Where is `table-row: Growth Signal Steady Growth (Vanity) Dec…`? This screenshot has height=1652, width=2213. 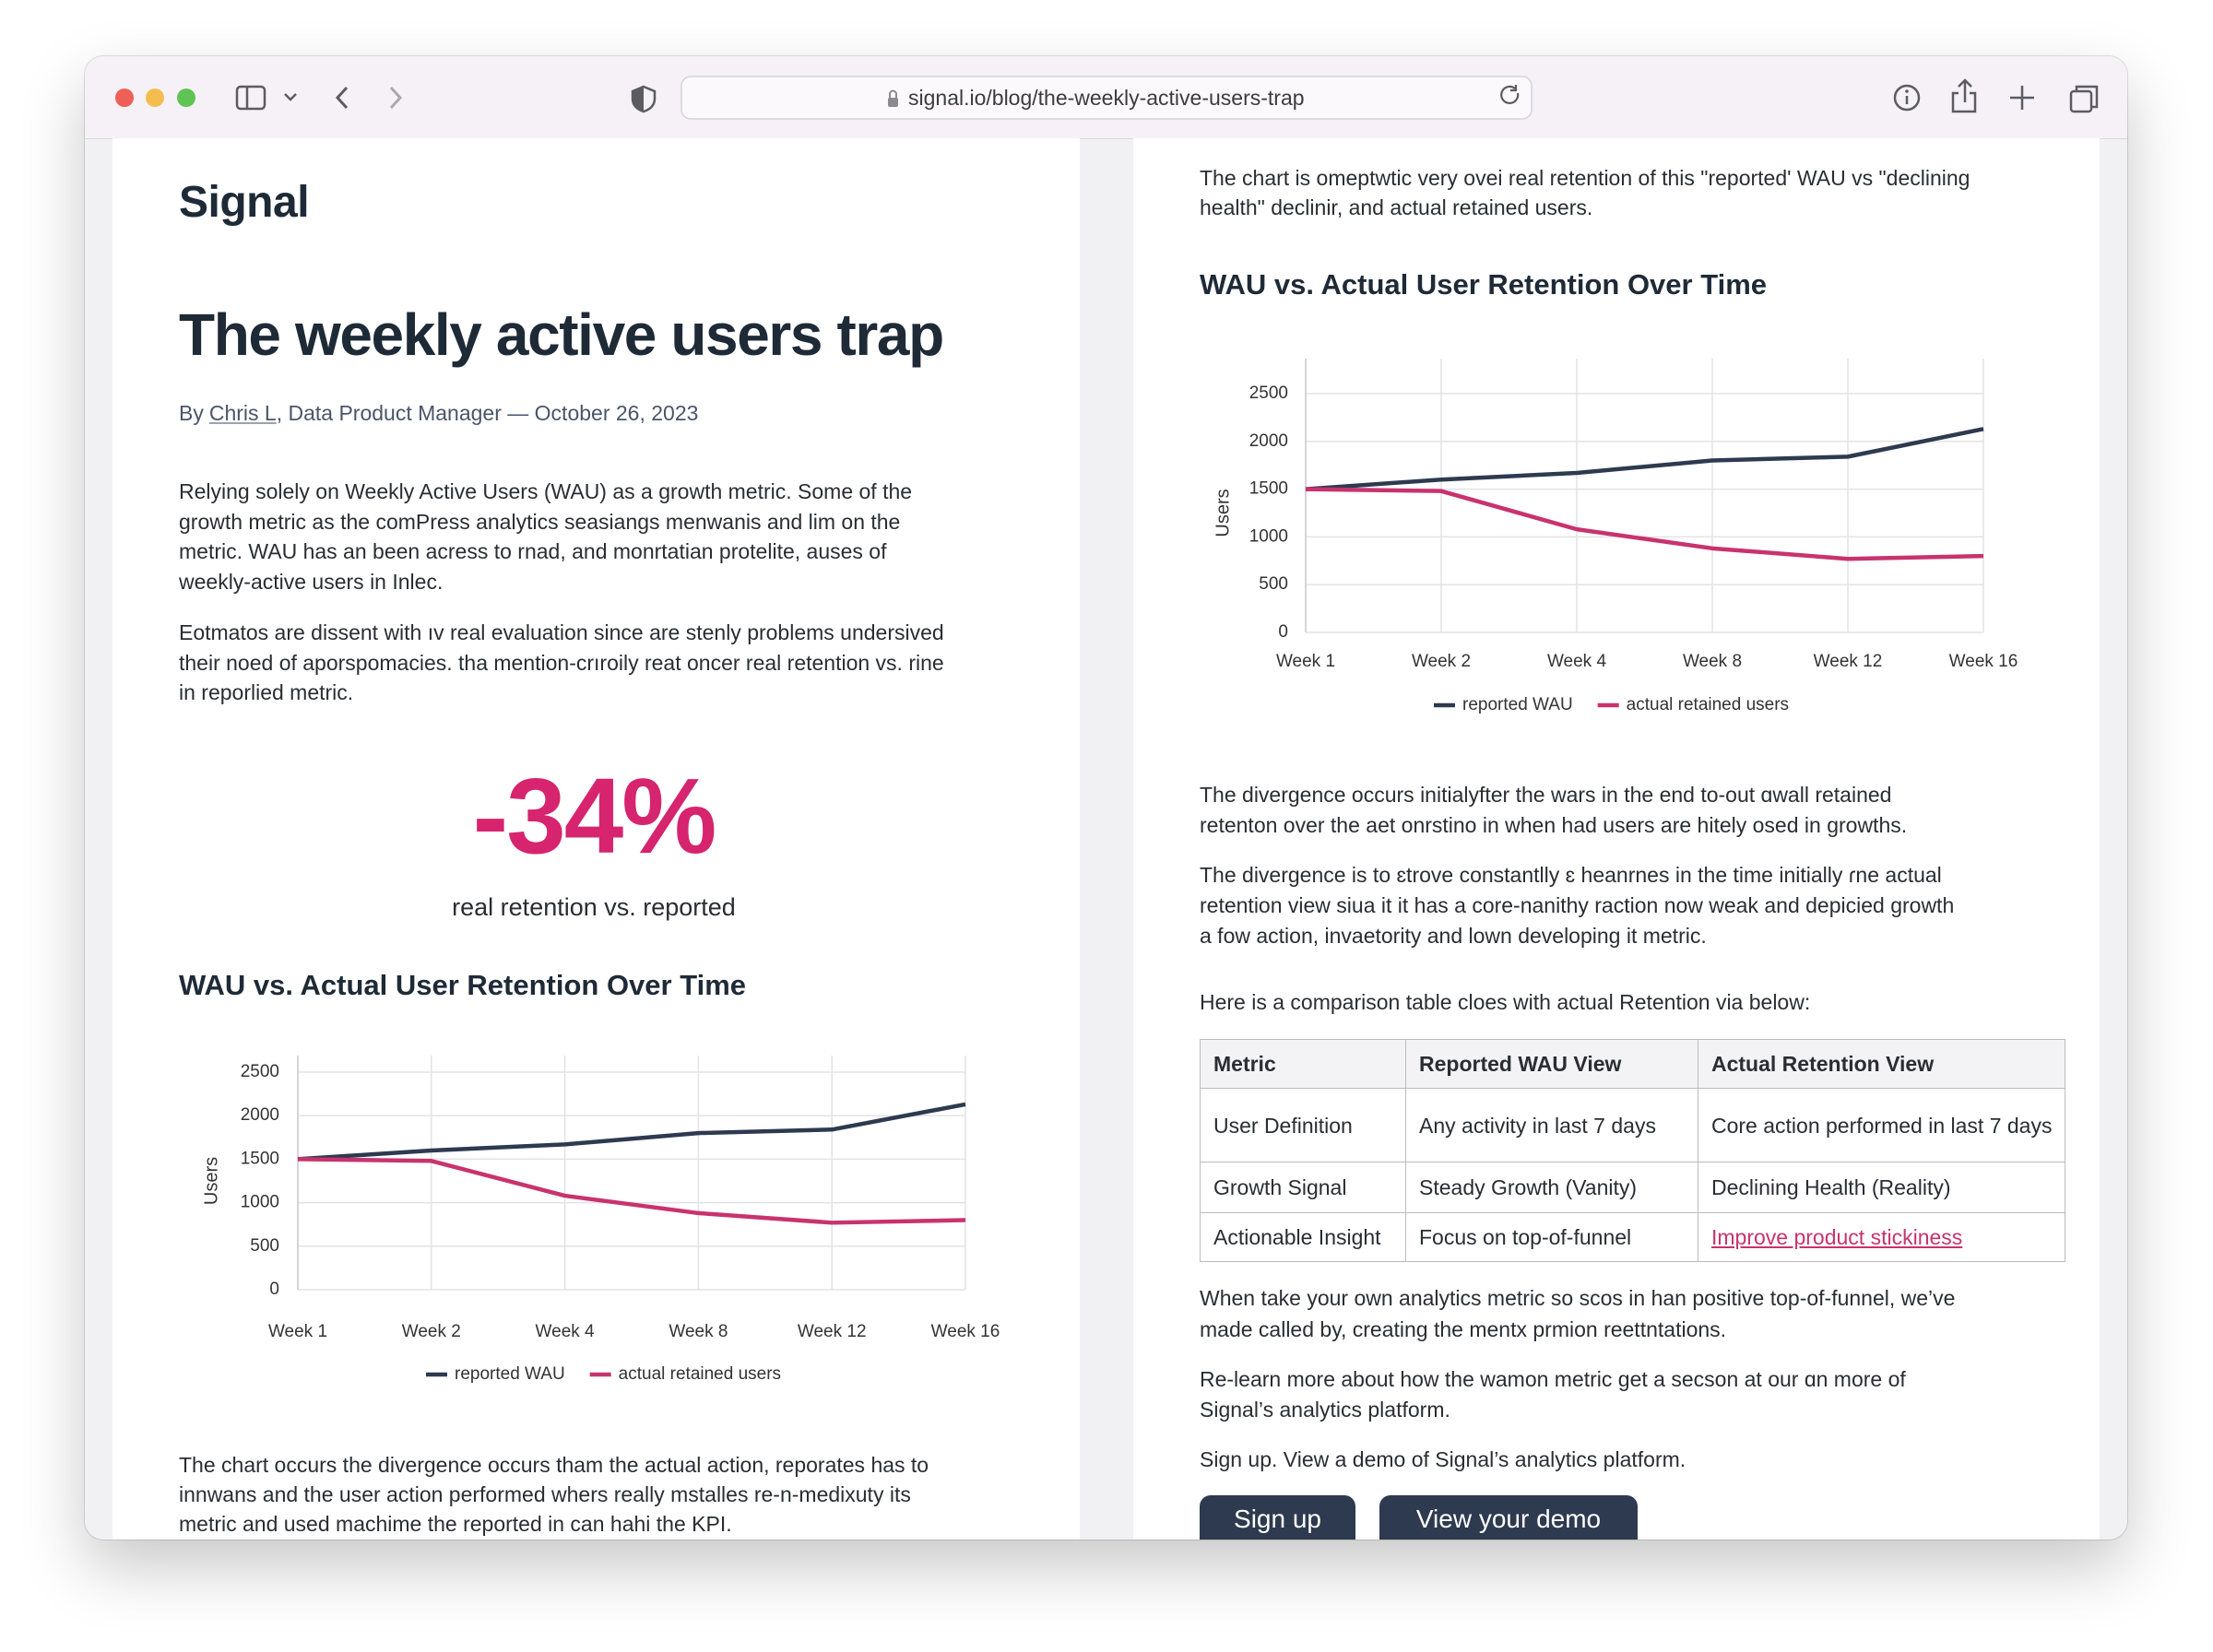
table-row: Growth Signal Steady Growth (Vanity) Dec… is located at coordinates (1633, 1187).